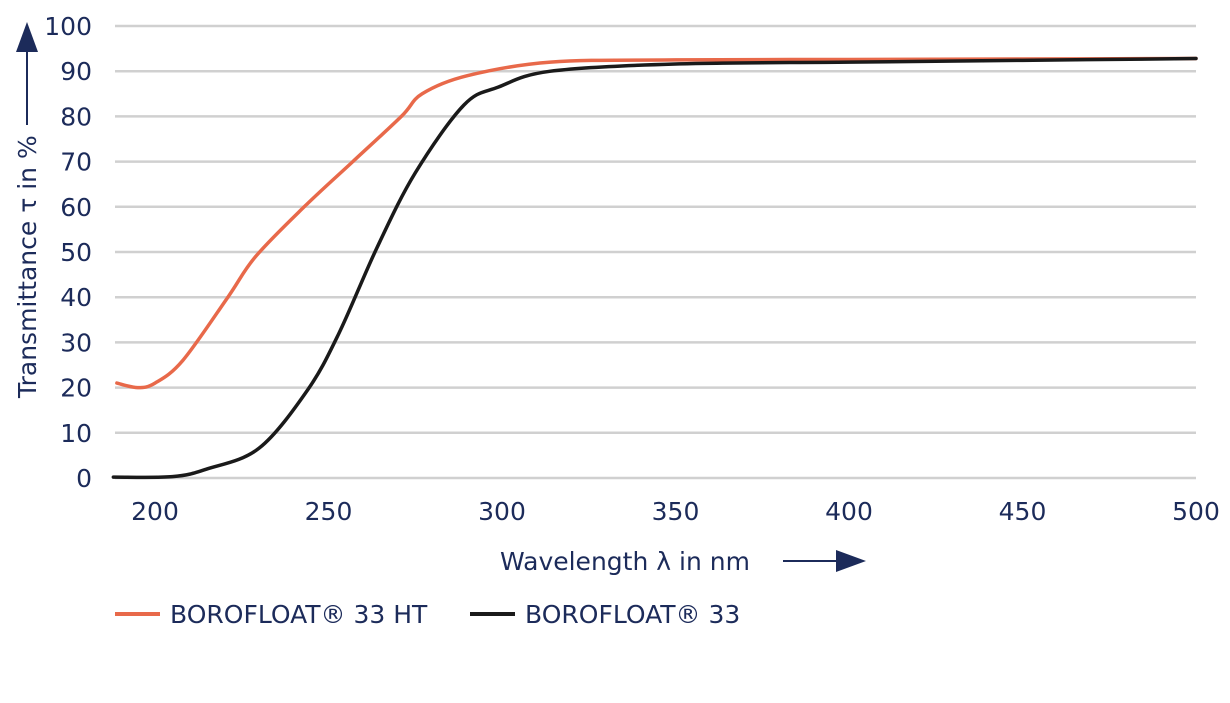  What do you see at coordinates (632, 614) in the screenshot?
I see `legend-label-borofloat-33: BOROFLOAT® 33` at bounding box center [632, 614].